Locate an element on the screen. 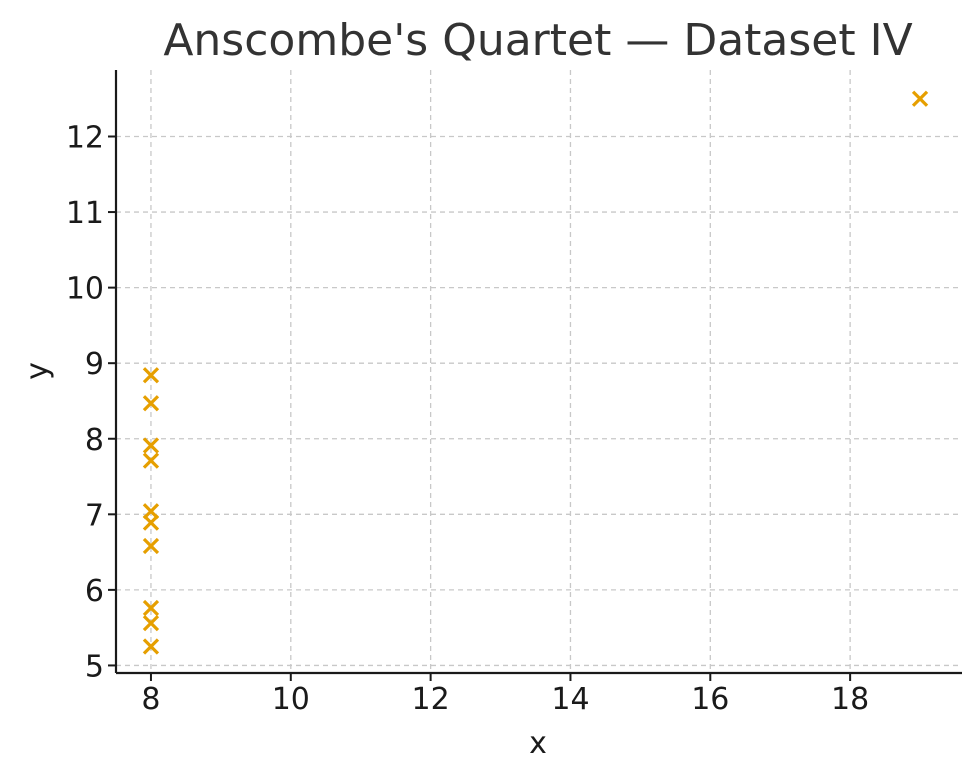 This screenshot has width=979, height=780. x-axis-label: x is located at coordinates (538, 743).